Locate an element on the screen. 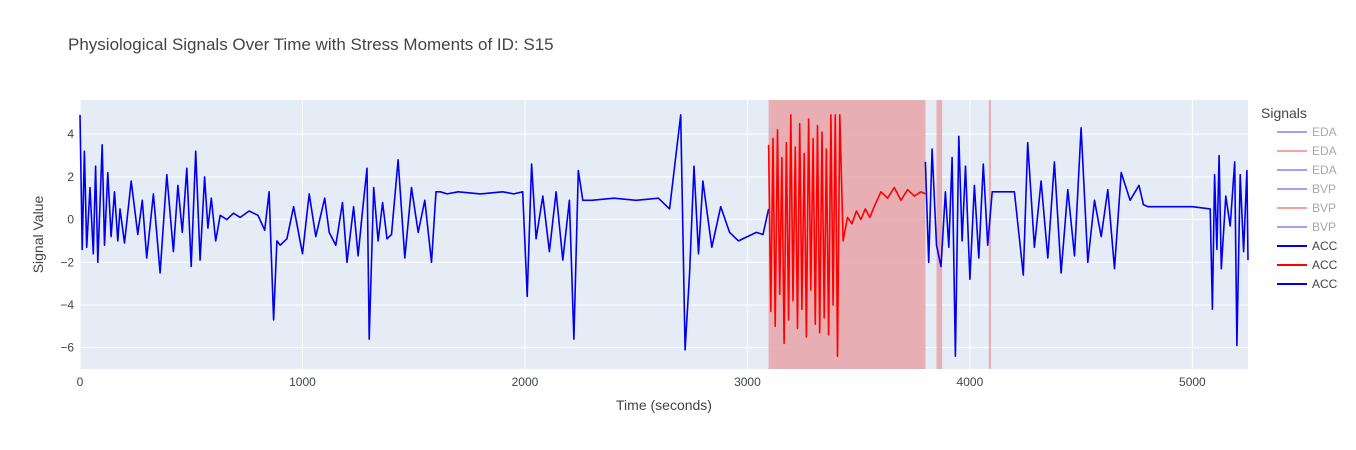 The height and width of the screenshot is (450, 1356). legend-title: Signals is located at coordinates (1284, 113).